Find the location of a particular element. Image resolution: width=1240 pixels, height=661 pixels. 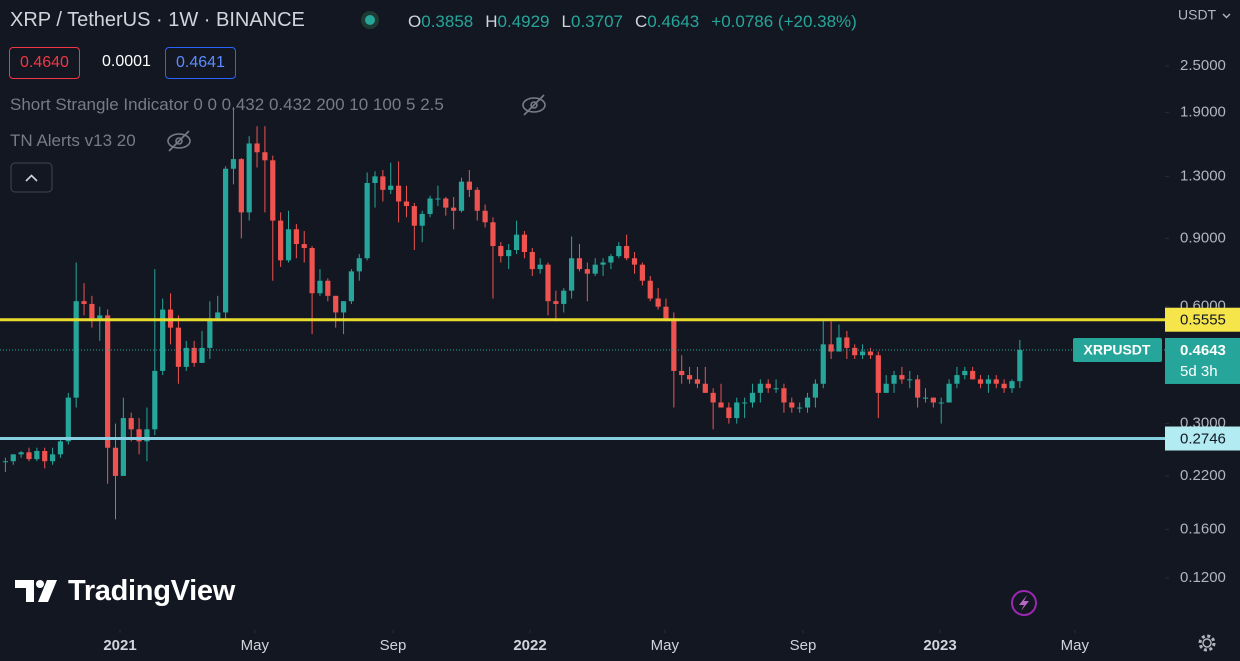

x-tick-label: 2023 is located at coordinates (939, 645).